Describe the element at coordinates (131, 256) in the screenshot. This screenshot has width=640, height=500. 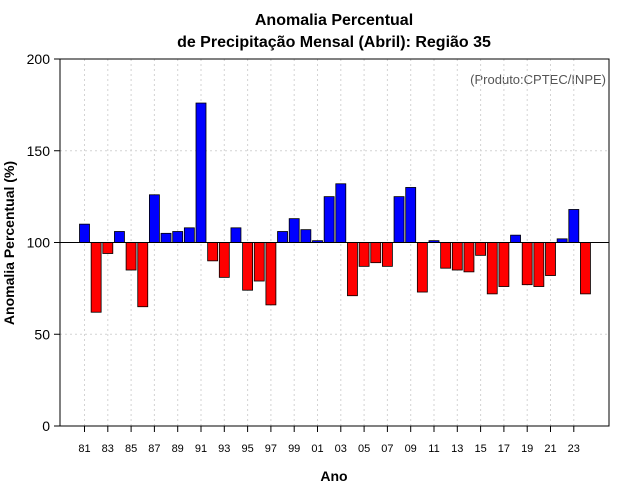
I see `bar-1985` at that location.